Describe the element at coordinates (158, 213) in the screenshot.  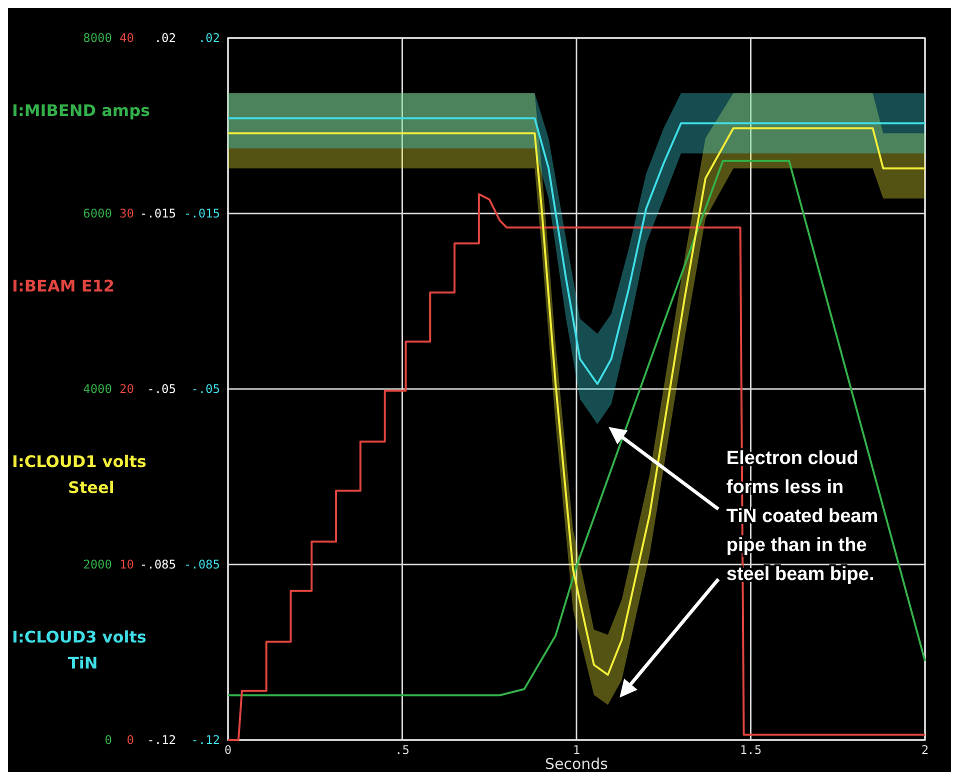
I see `y3-tick-label: -.015` at that location.